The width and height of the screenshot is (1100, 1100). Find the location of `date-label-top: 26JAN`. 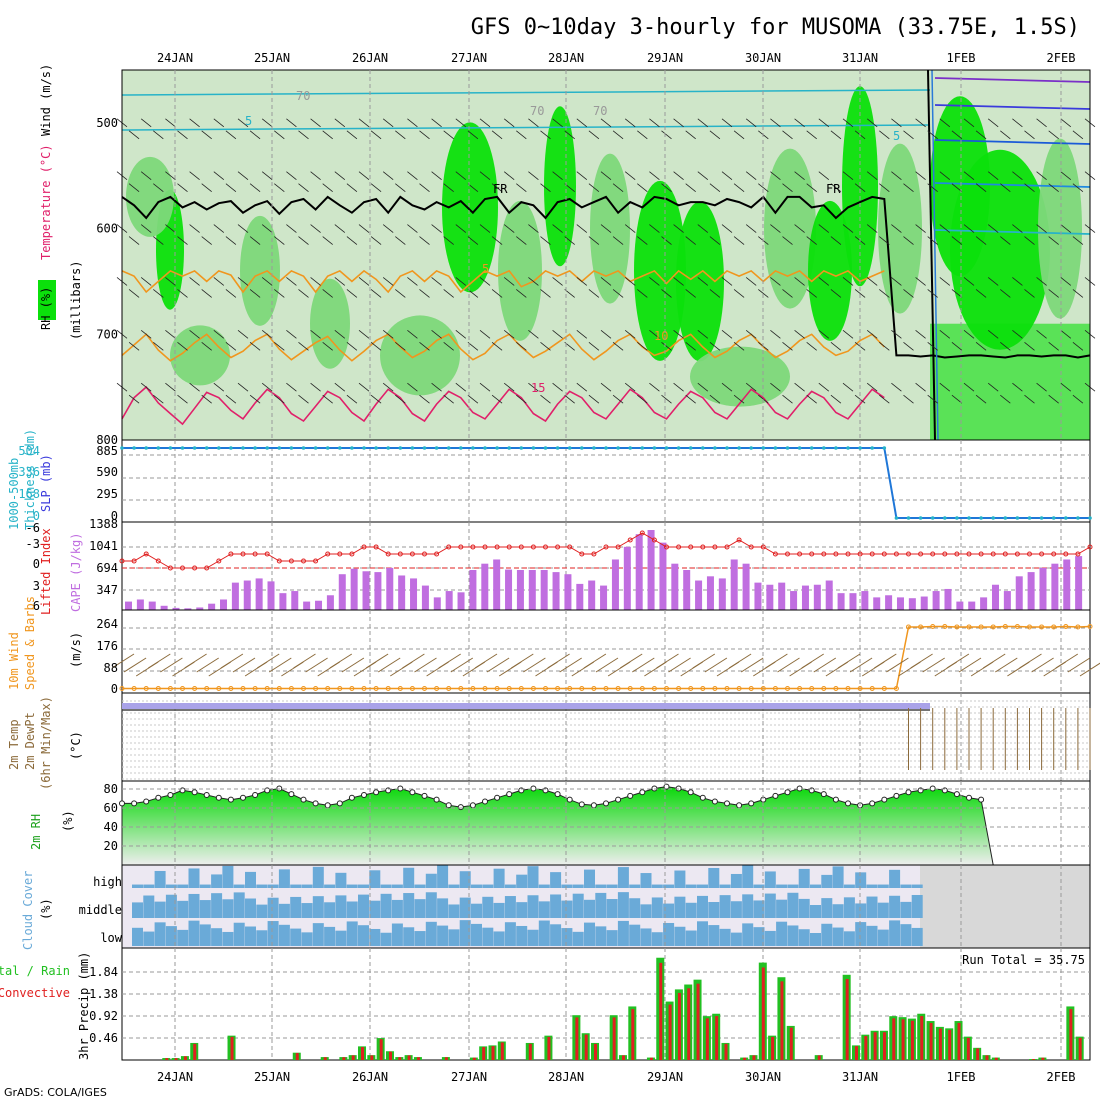

date-label-top: 26JAN is located at coordinates (370, 58).